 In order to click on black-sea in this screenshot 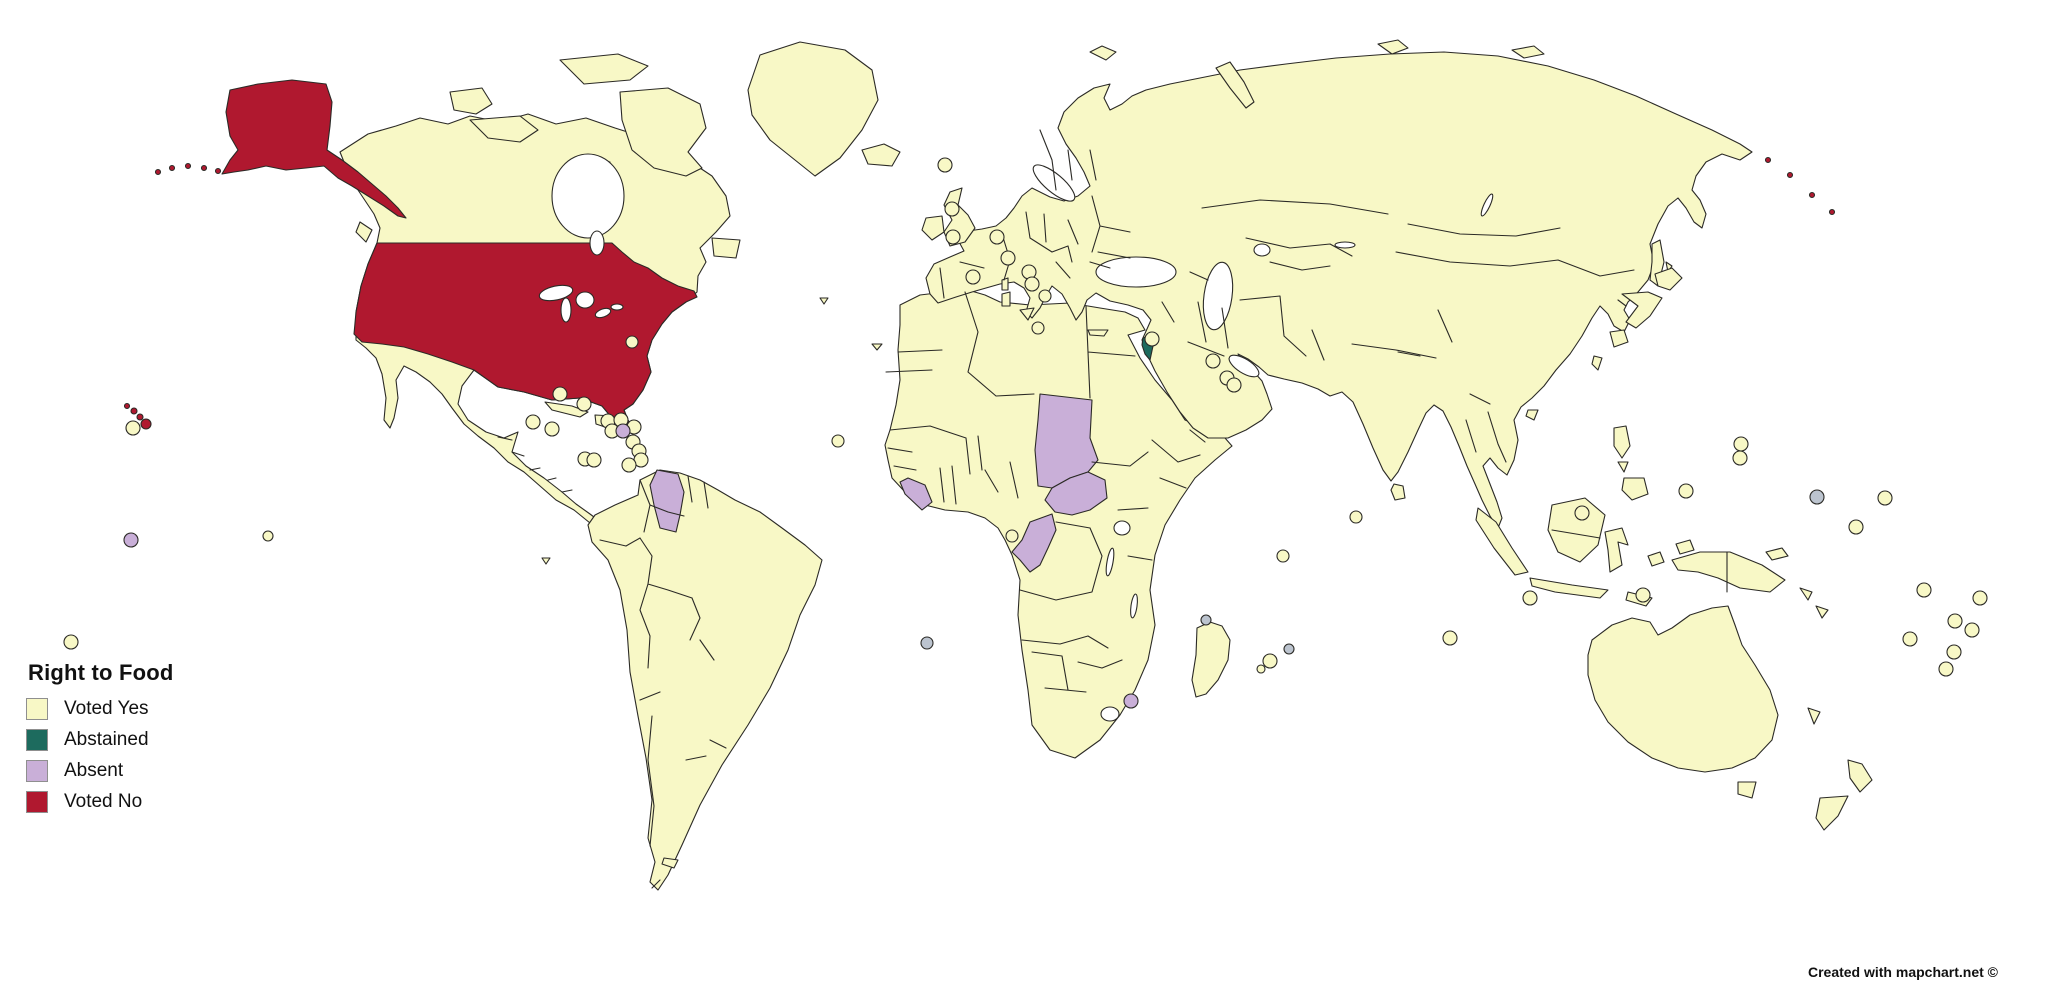, I will do `click(1136, 272)`.